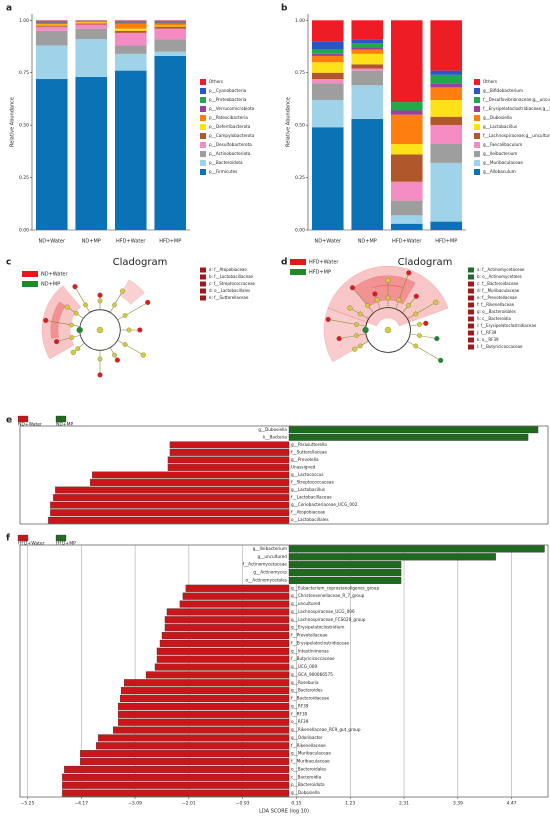 The height and width of the screenshot is (817, 550). I want to click on bar-label: g__Christensenellaceae_R_7_group, so click(328, 595).